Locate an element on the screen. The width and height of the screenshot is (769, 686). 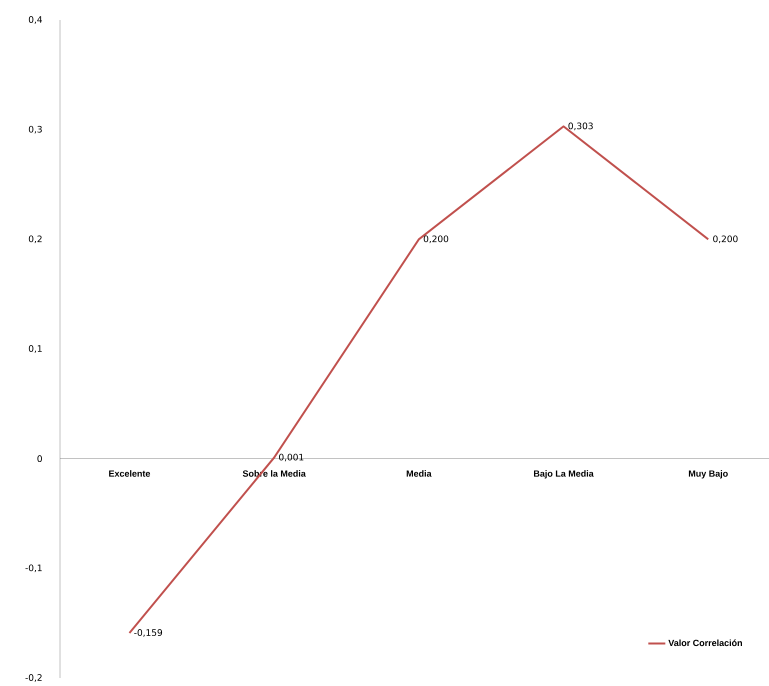
legend-label: Valor Correlación is located at coordinates (705, 642).